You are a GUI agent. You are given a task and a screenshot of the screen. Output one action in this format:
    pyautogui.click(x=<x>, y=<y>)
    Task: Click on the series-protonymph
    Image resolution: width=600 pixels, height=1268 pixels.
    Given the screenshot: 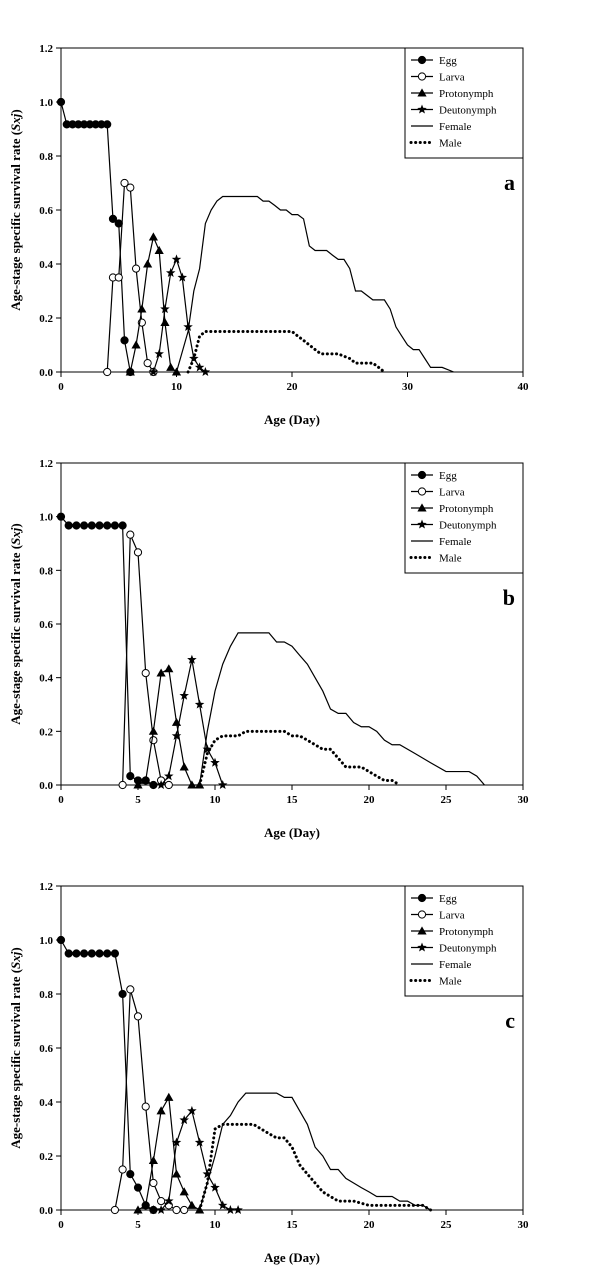 What is the action you would take?
    pyautogui.click(x=153, y=304)
    